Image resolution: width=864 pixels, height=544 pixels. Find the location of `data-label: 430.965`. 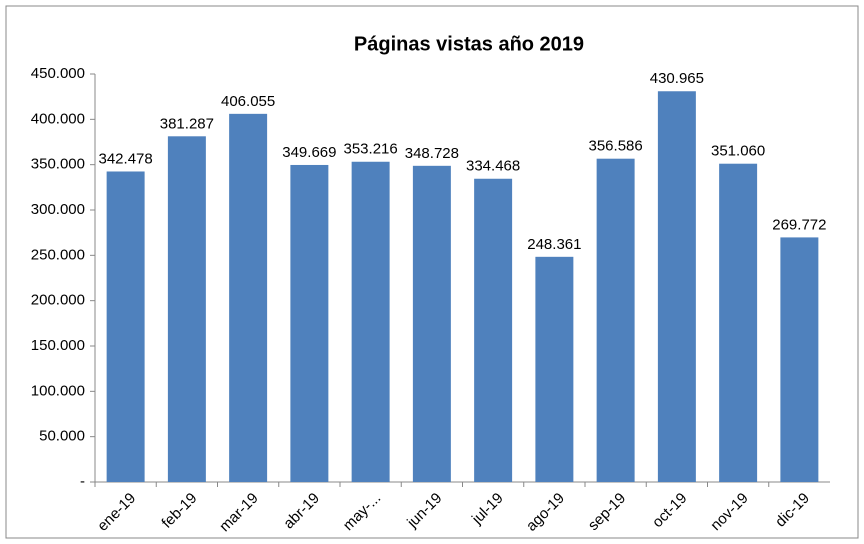

data-label: 430.965 is located at coordinates (677, 78).